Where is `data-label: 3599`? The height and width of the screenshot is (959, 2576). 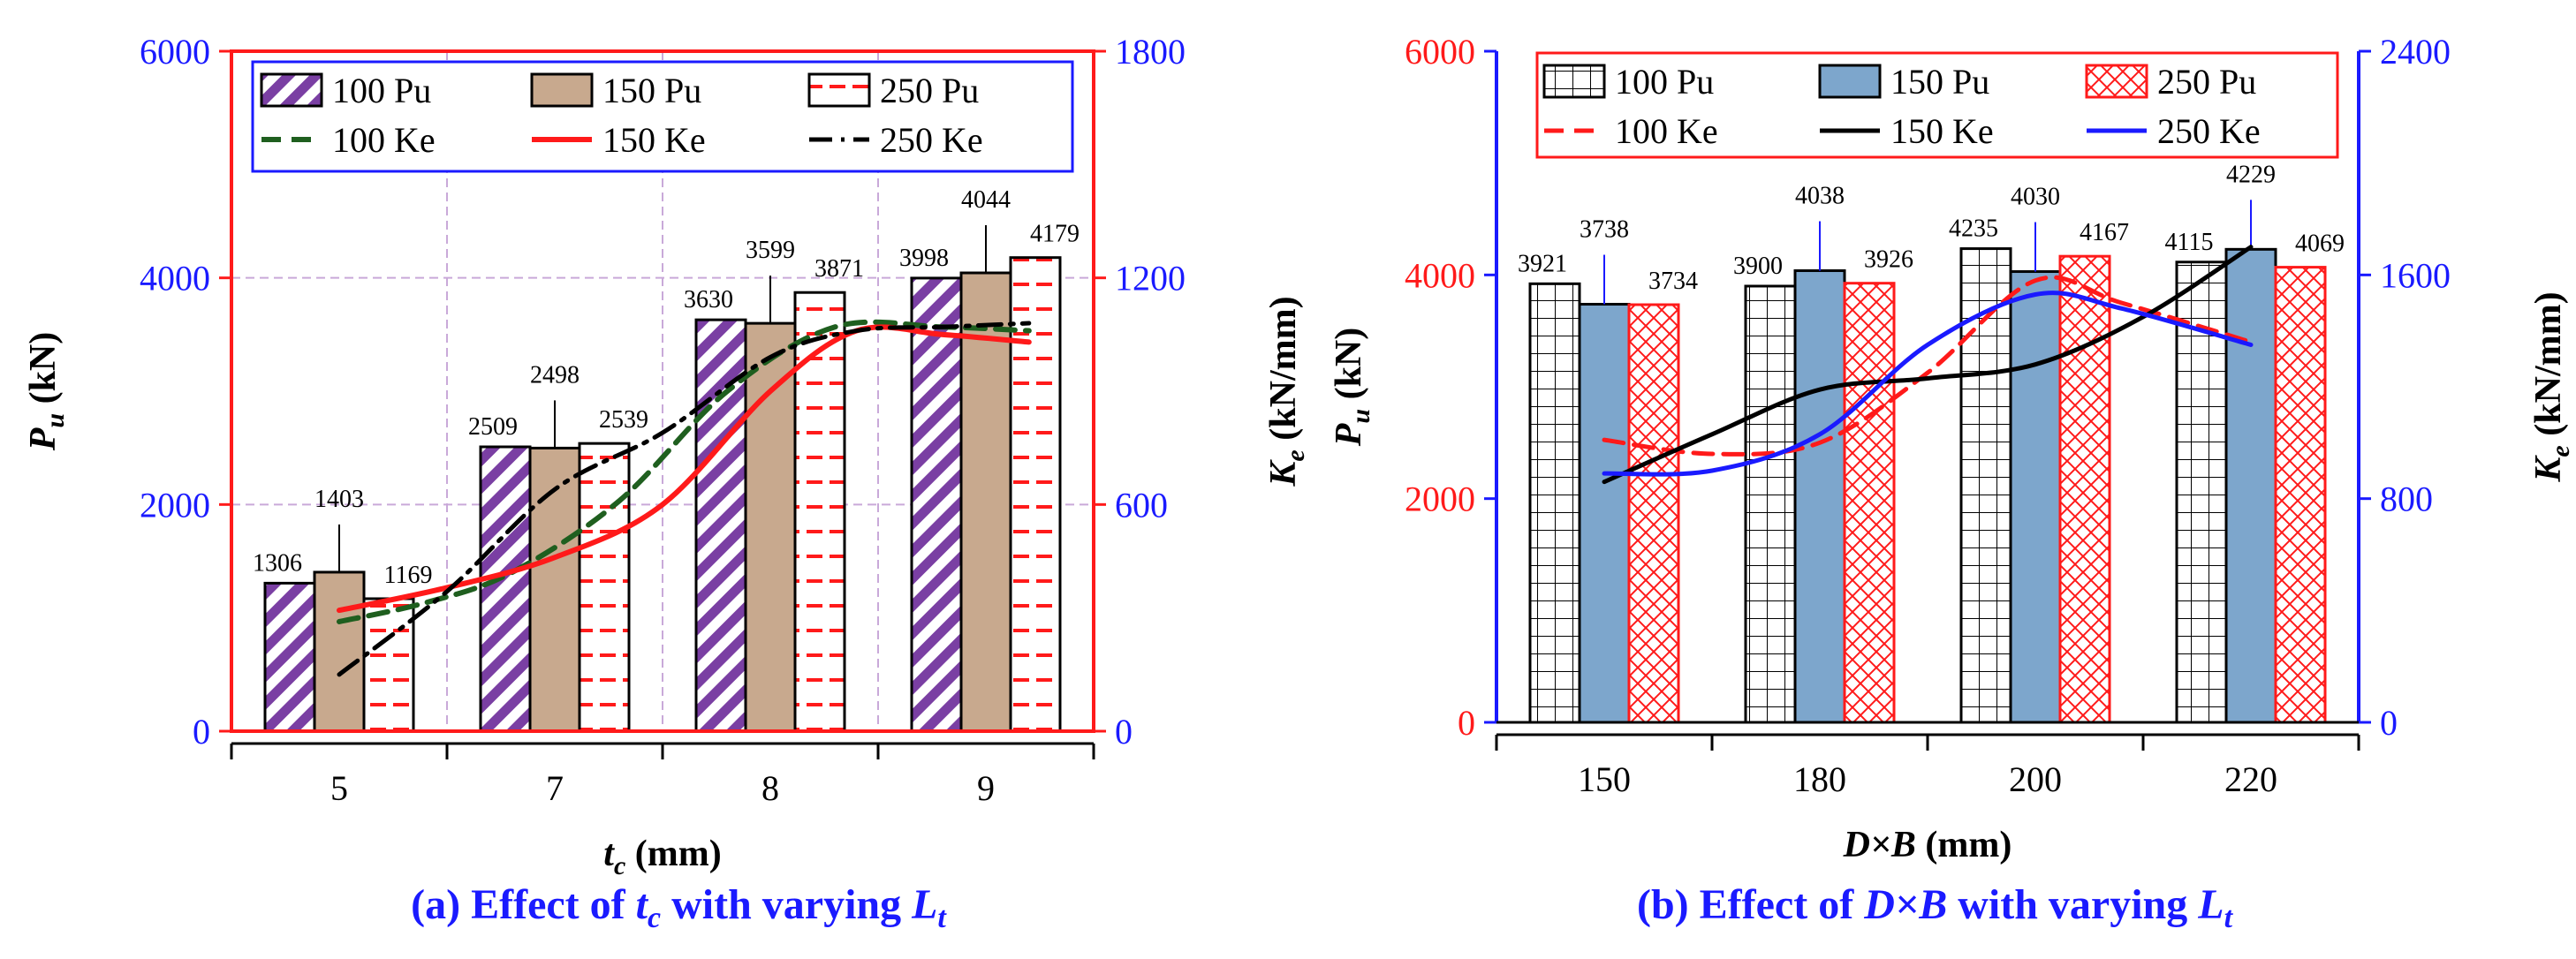 data-label: 3599 is located at coordinates (771, 250).